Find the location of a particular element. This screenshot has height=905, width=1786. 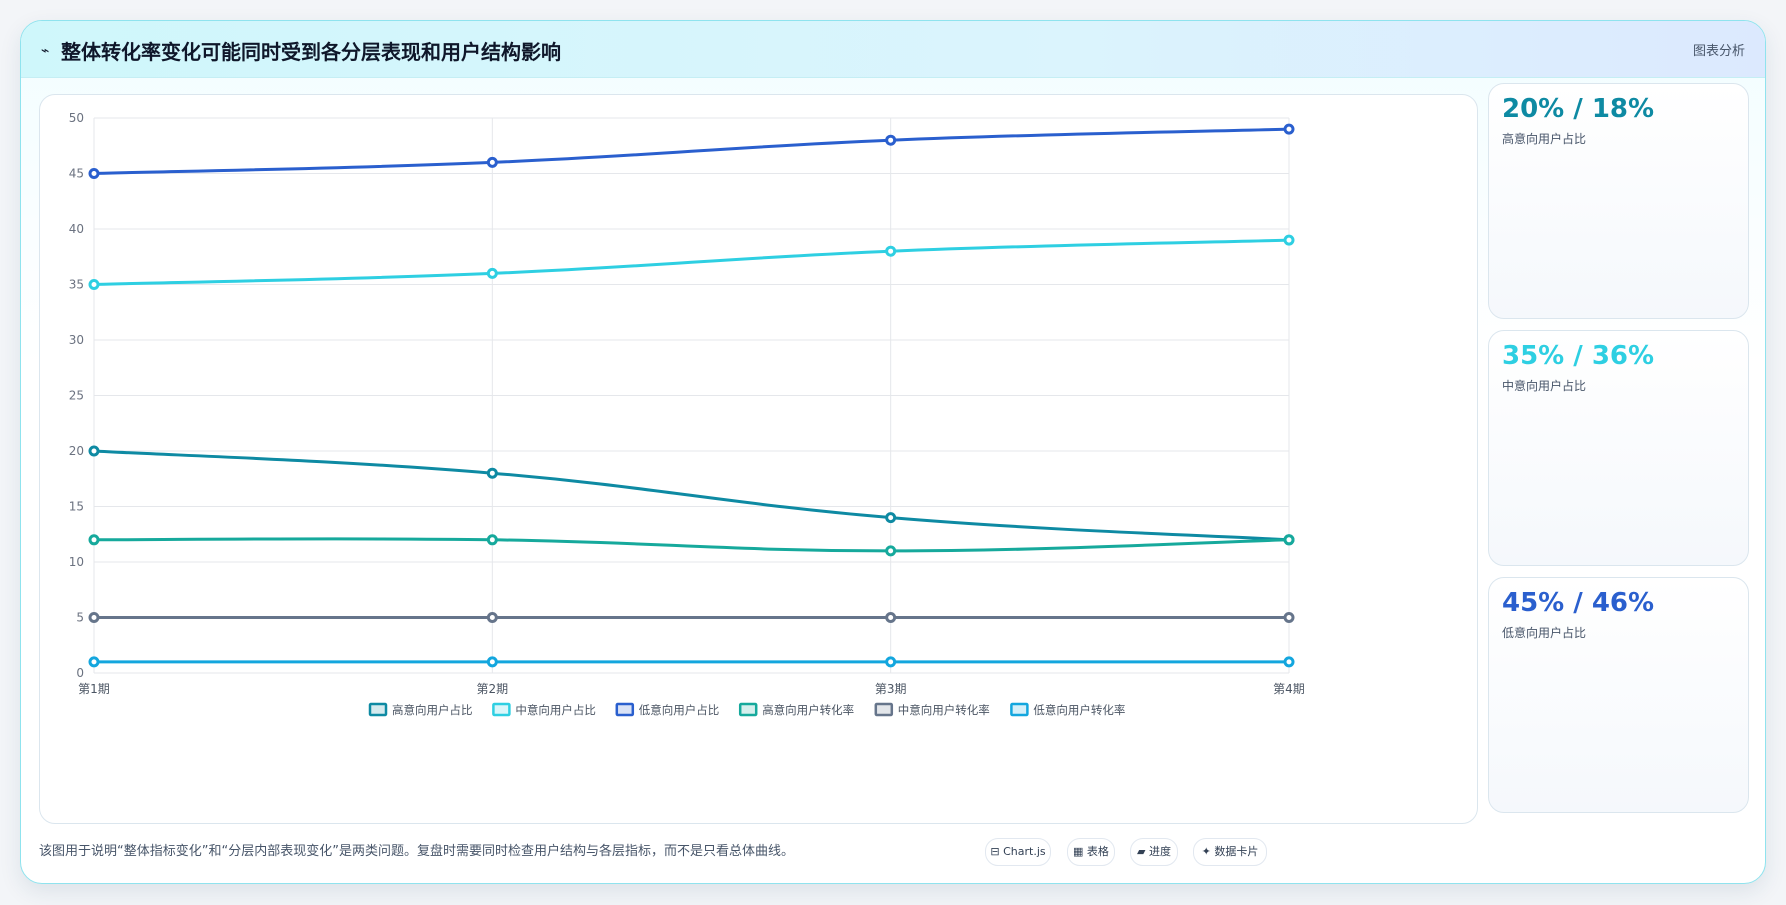

stat-label: 中意向用户占比 is located at coordinates (1544, 386).